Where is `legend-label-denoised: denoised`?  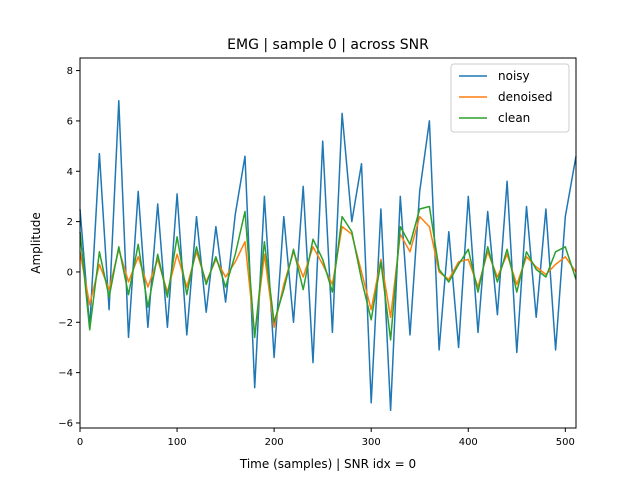
legend-label-denoised: denoised is located at coordinates (525, 97).